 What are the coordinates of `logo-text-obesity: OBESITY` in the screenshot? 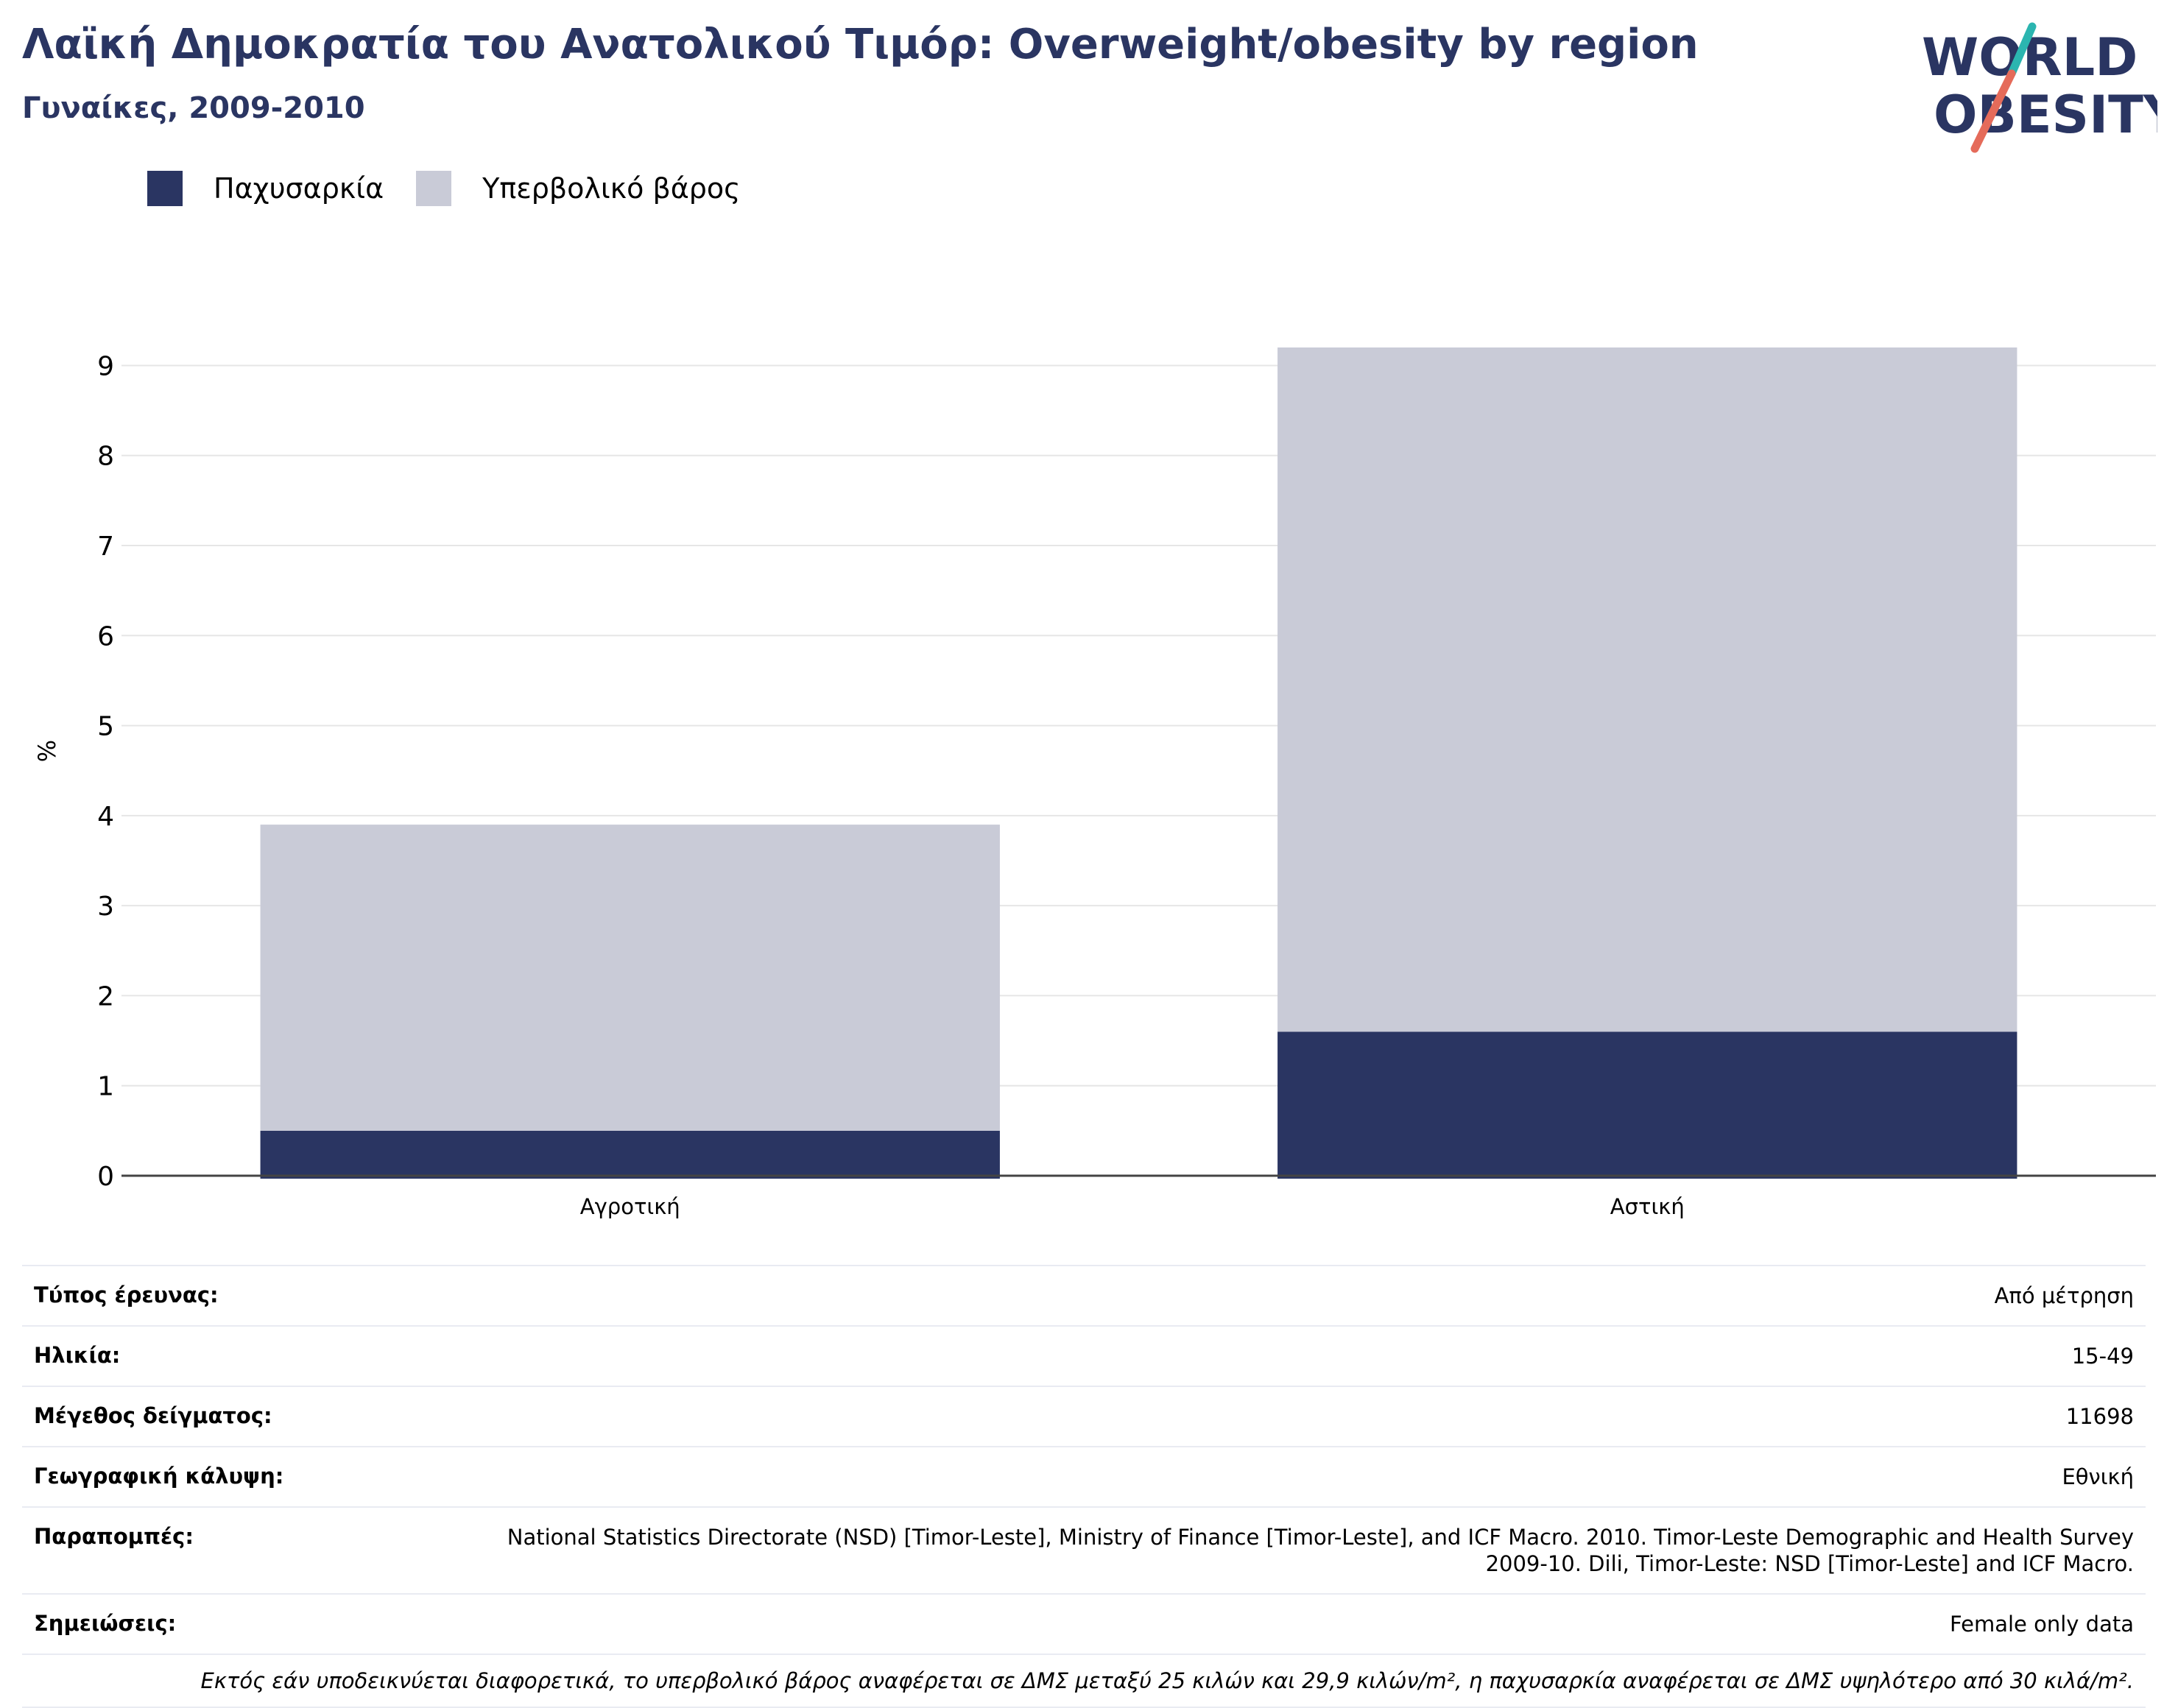 It's located at (2045, 115).